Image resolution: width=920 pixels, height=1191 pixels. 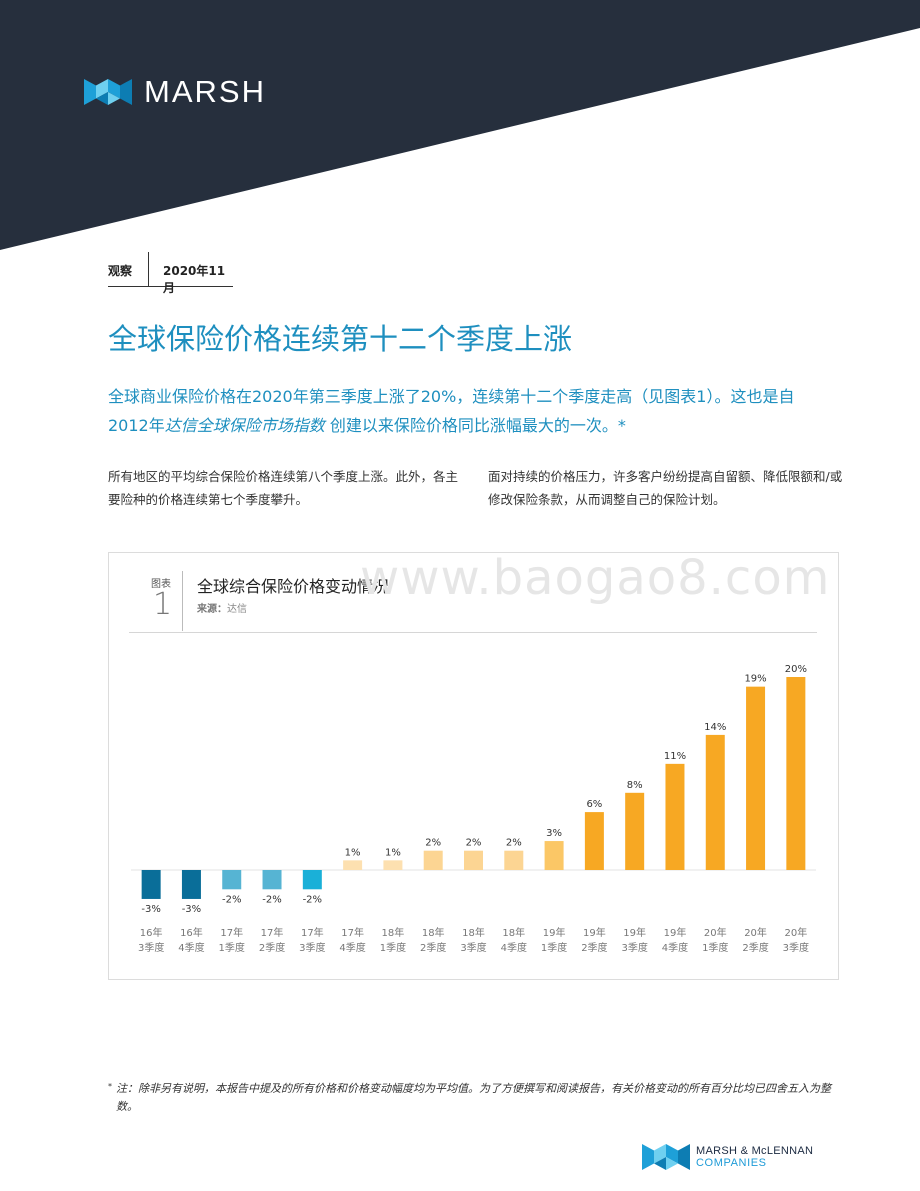 I want to click on figure-divider, so click(x=182, y=601).